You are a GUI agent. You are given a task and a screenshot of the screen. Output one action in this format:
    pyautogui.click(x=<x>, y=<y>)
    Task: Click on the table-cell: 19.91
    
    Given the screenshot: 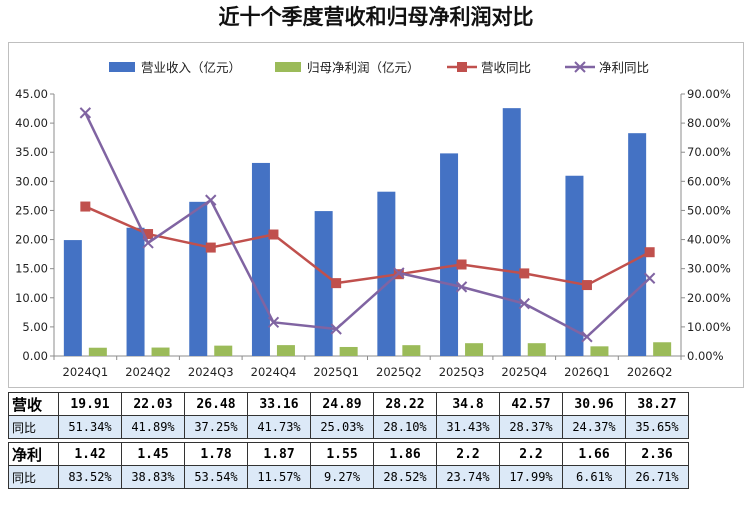 What is the action you would take?
    pyautogui.click(x=90, y=404)
    